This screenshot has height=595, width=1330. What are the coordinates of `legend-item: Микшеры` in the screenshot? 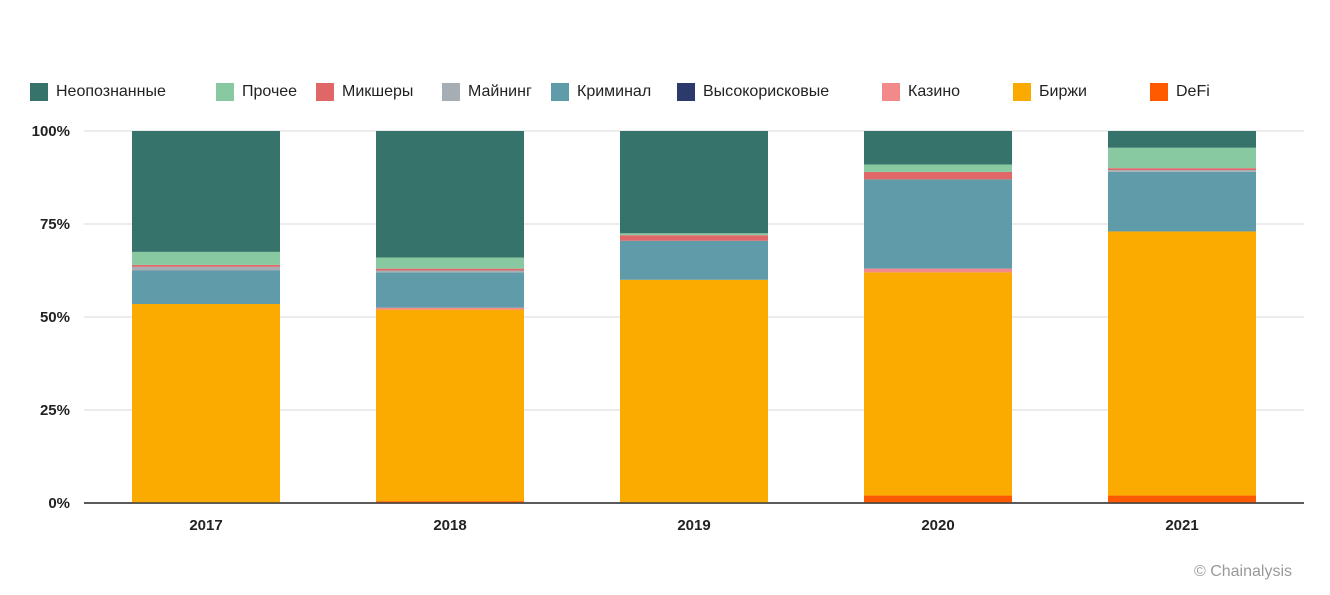 It's located at (364, 92).